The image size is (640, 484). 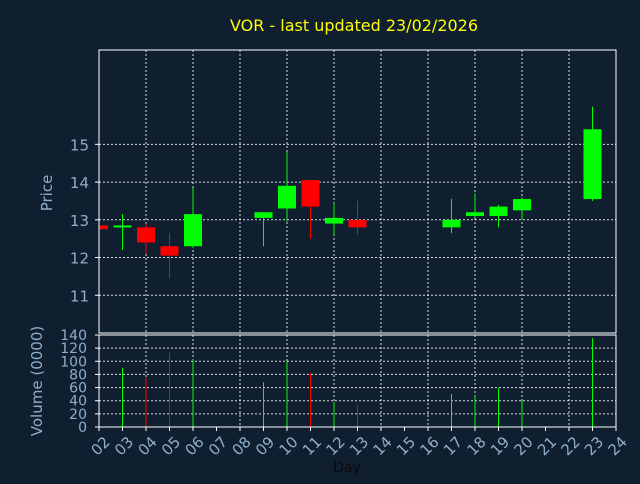 I want to click on x-tick-label: 14, so click(x=383, y=446).